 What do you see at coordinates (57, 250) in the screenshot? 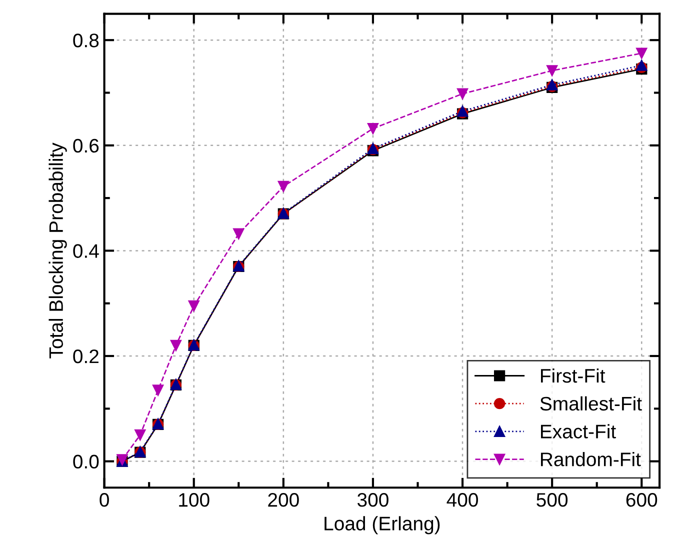
I see `y-axis-title: Total Blocking Probability` at bounding box center [57, 250].